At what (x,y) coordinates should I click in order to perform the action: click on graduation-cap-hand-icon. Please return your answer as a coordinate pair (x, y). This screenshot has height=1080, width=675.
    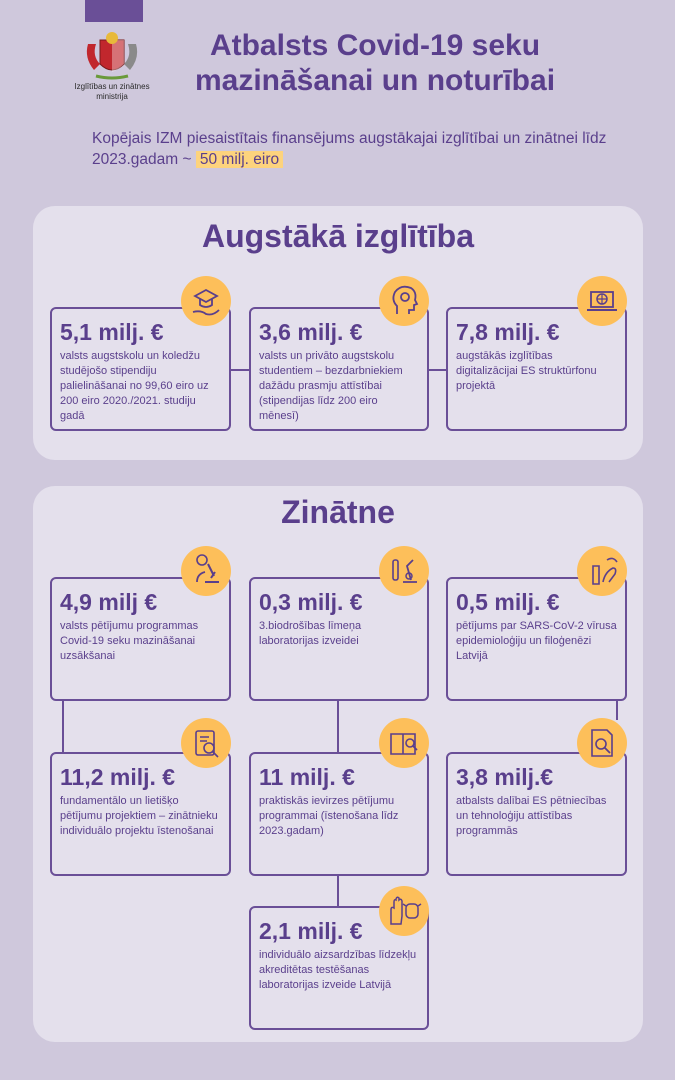
    Looking at the image, I should click on (206, 301).